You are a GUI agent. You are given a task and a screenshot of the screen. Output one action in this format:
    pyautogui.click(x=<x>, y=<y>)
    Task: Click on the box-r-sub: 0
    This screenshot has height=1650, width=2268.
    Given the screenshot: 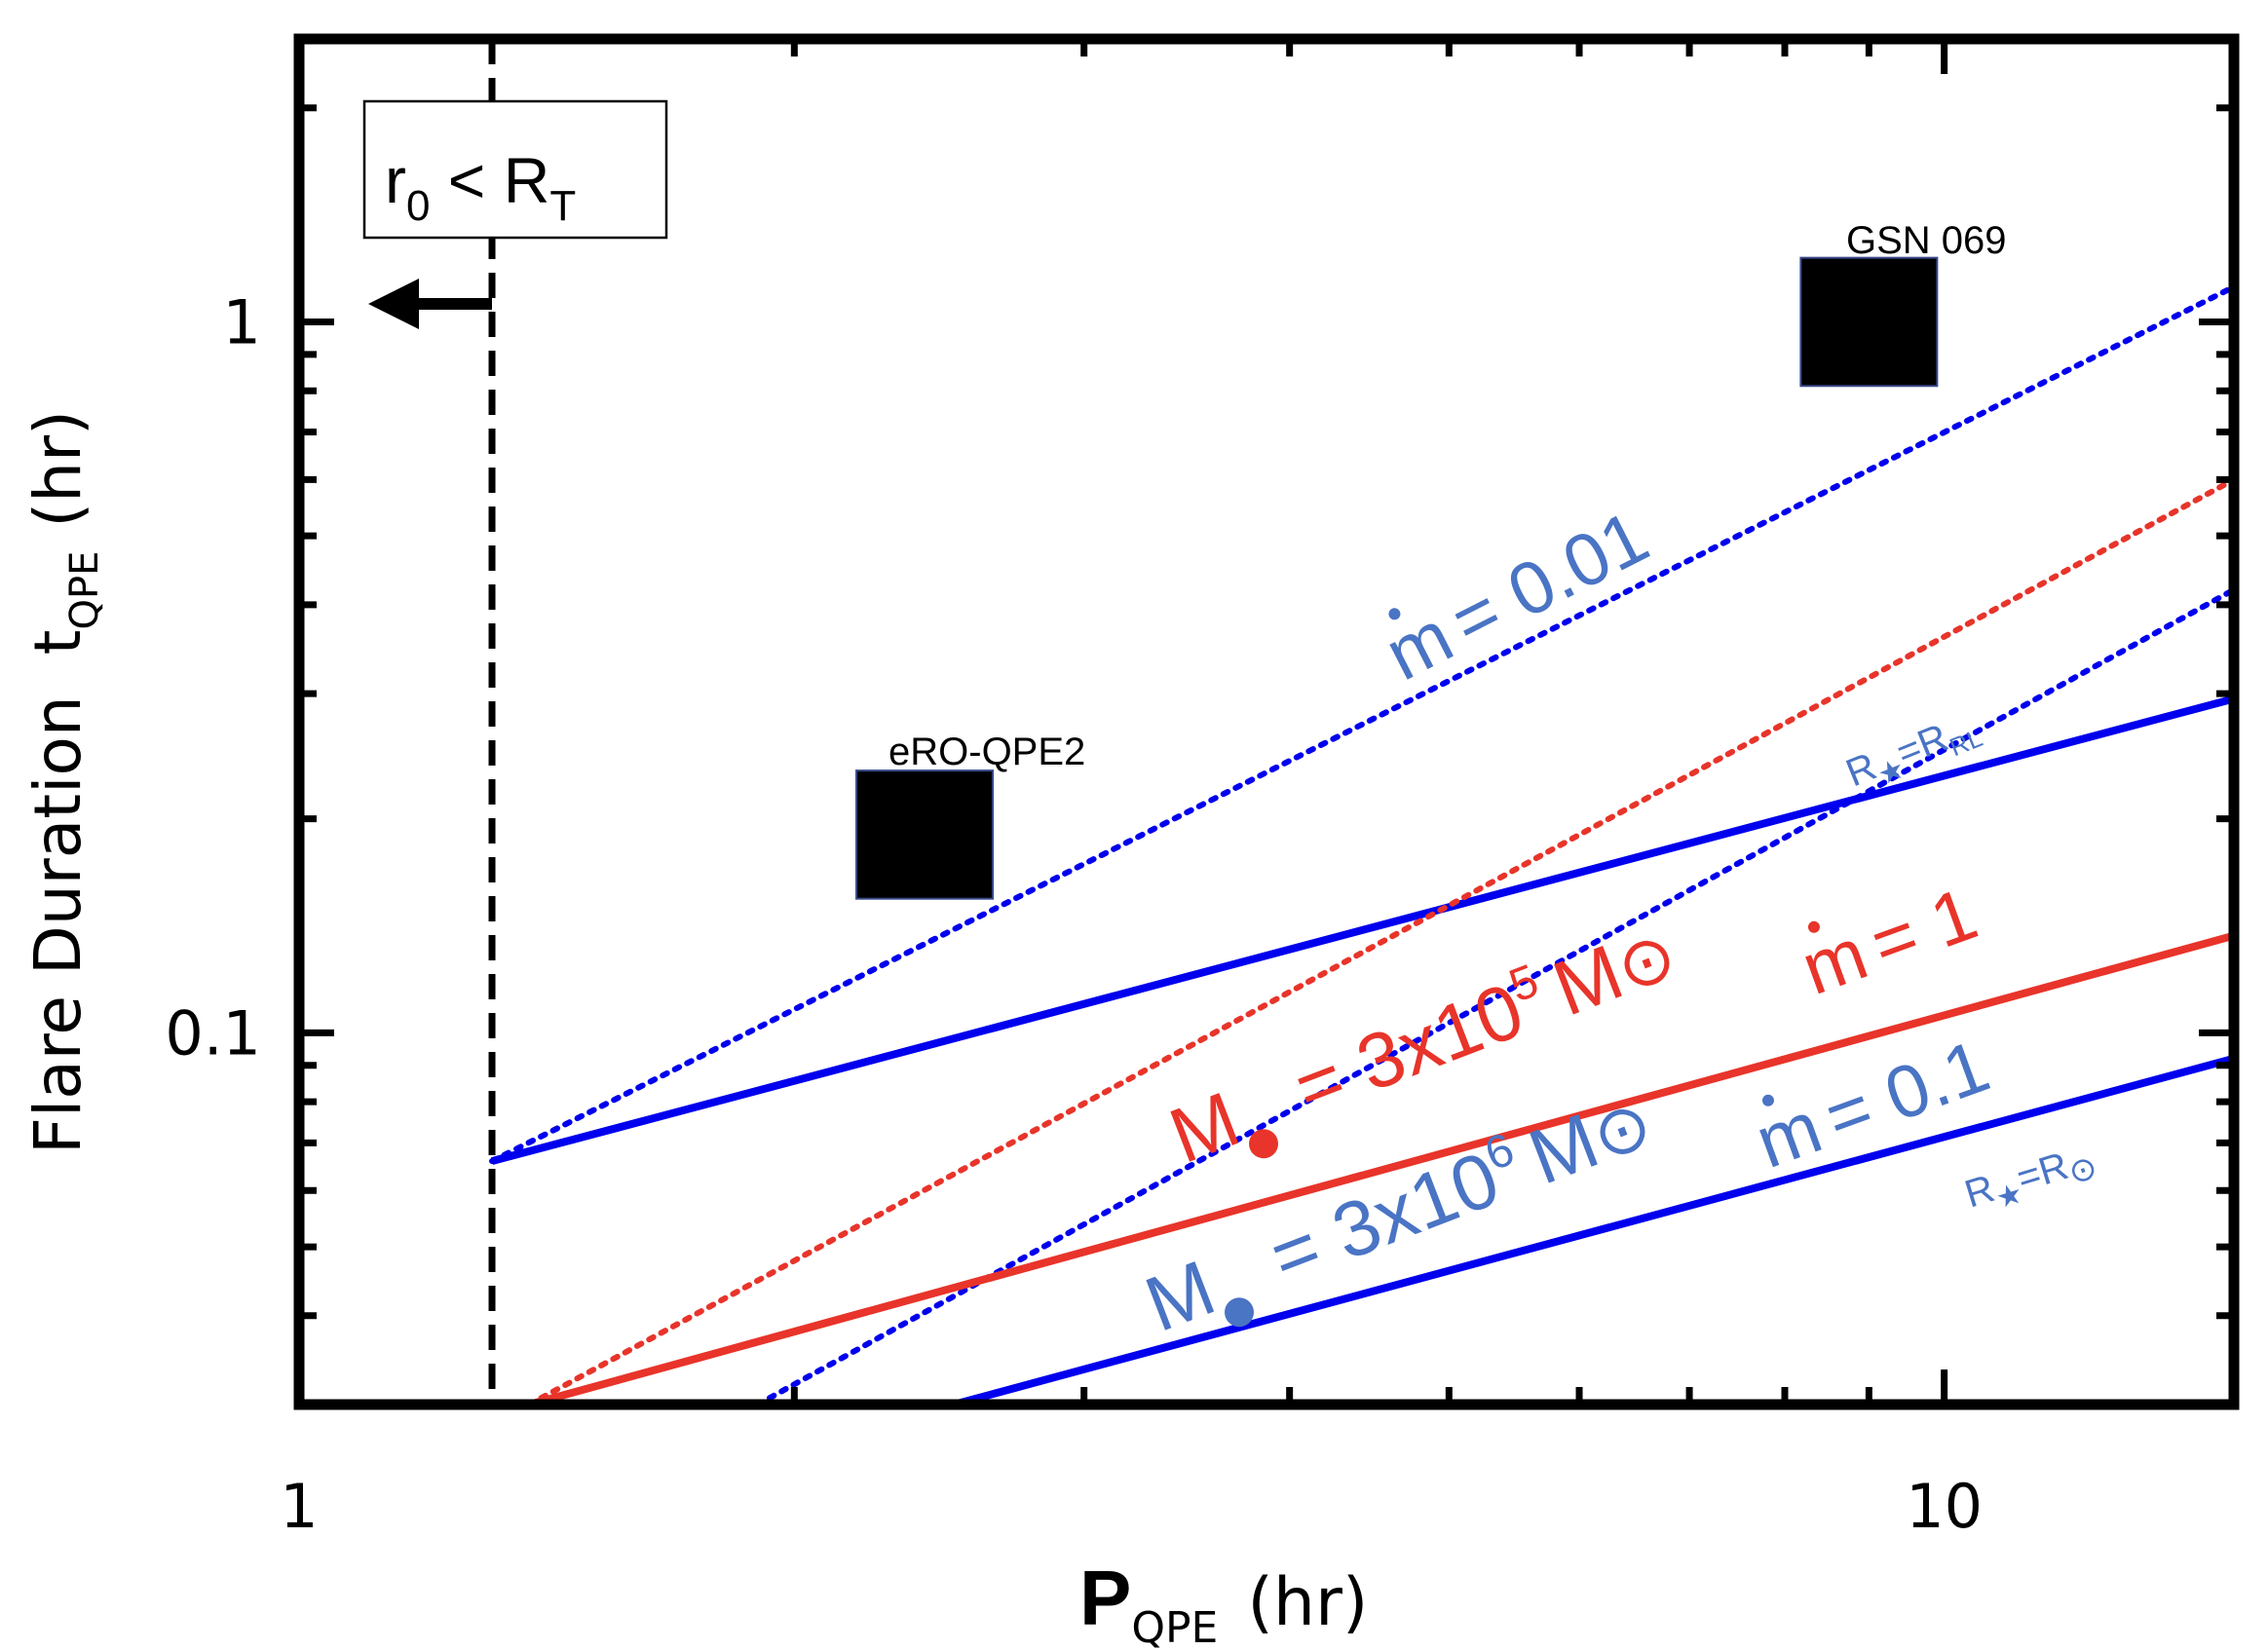 What is the action you would take?
    pyautogui.click(x=418, y=206)
    